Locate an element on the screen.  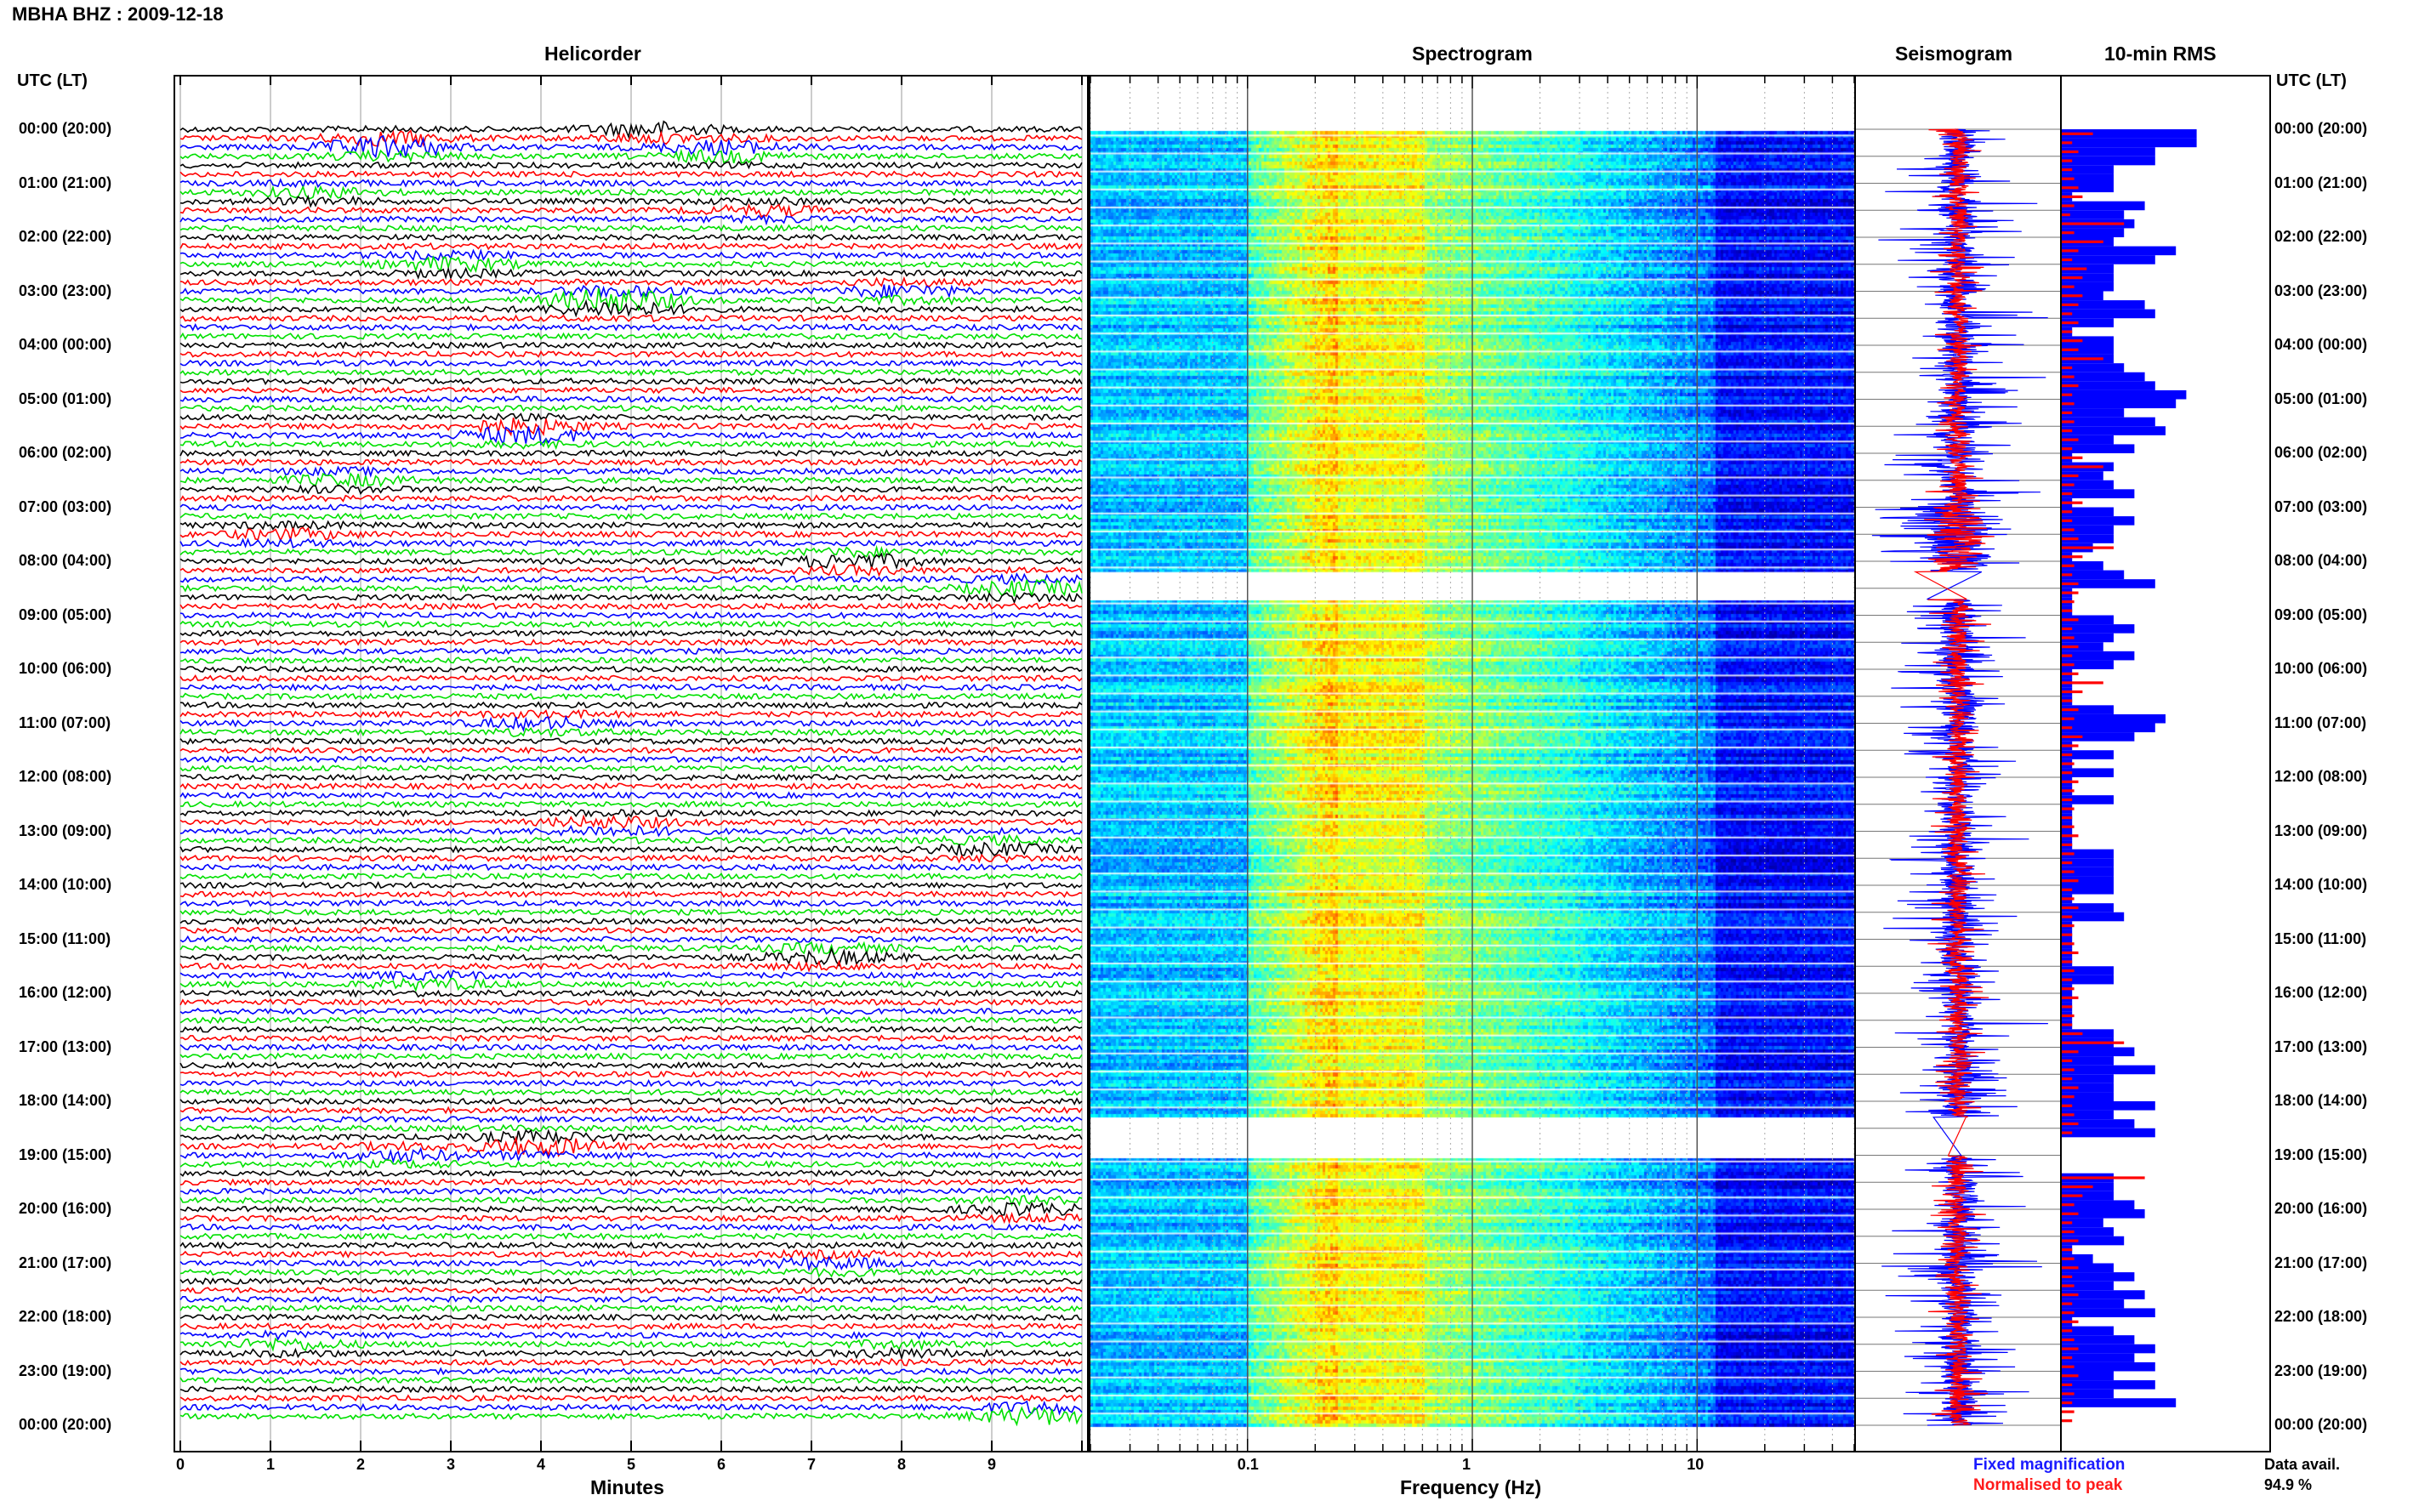
data-avail-value: 94.9 % is located at coordinates (2288, 1484).